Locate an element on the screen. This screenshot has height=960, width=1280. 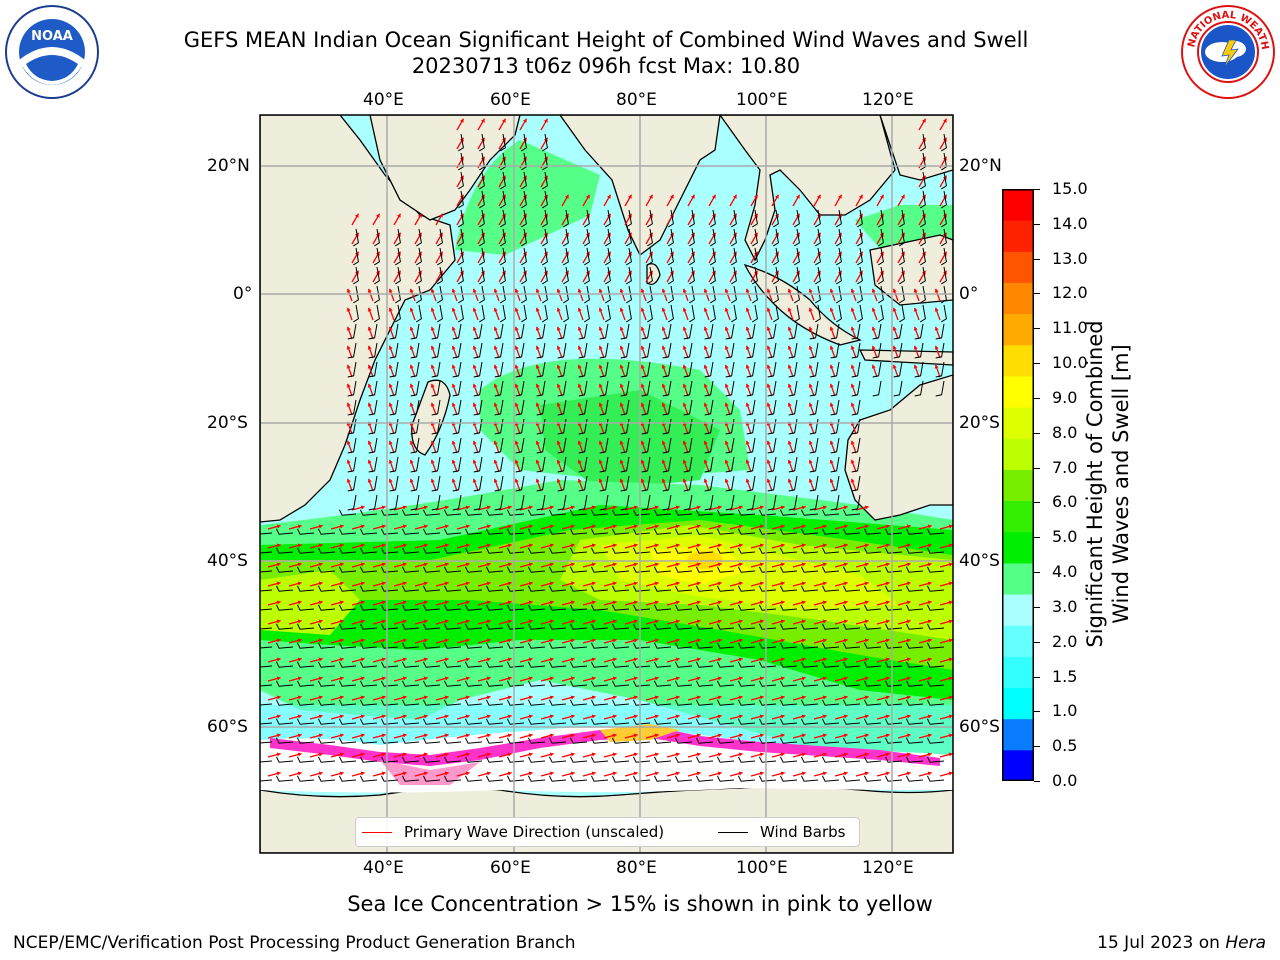
lat-label-right-0: 0° is located at coordinates (969, 294).